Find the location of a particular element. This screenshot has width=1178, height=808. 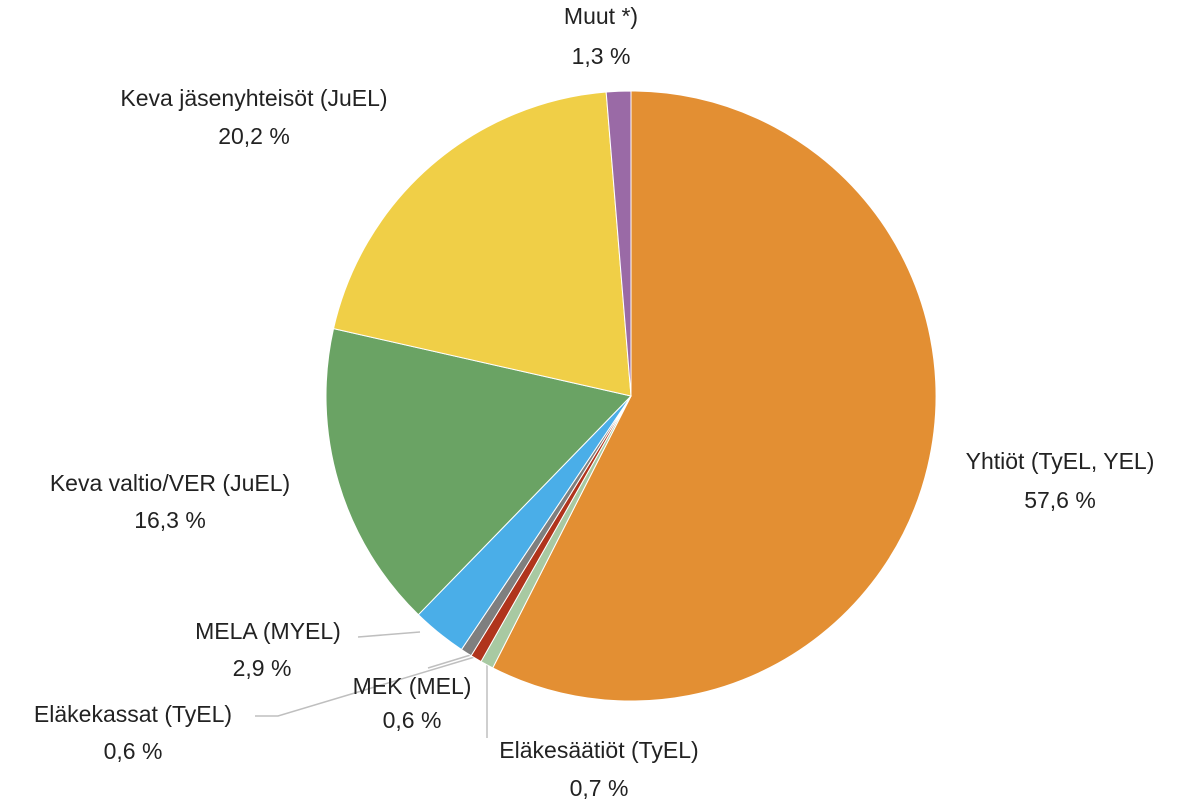

slice-label: Keva jäsenyhteisöt (JuEL) is located at coordinates (253, 98).